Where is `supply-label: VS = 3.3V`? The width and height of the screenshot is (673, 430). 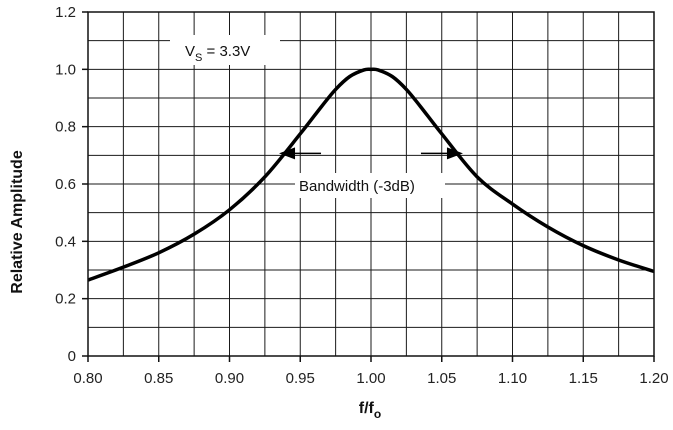 supply-label: VS = 3.3V is located at coordinates (217, 53).